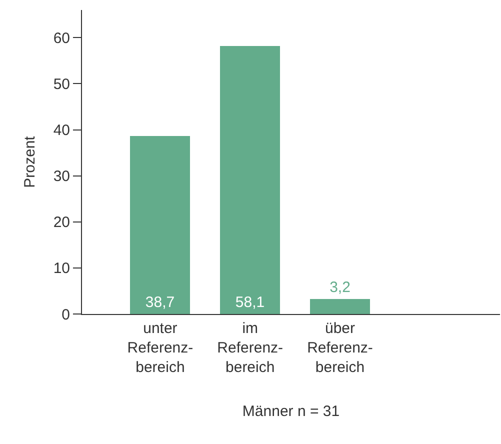  I want to click on x-tick-label: im Referenz- bereich, so click(250, 348).